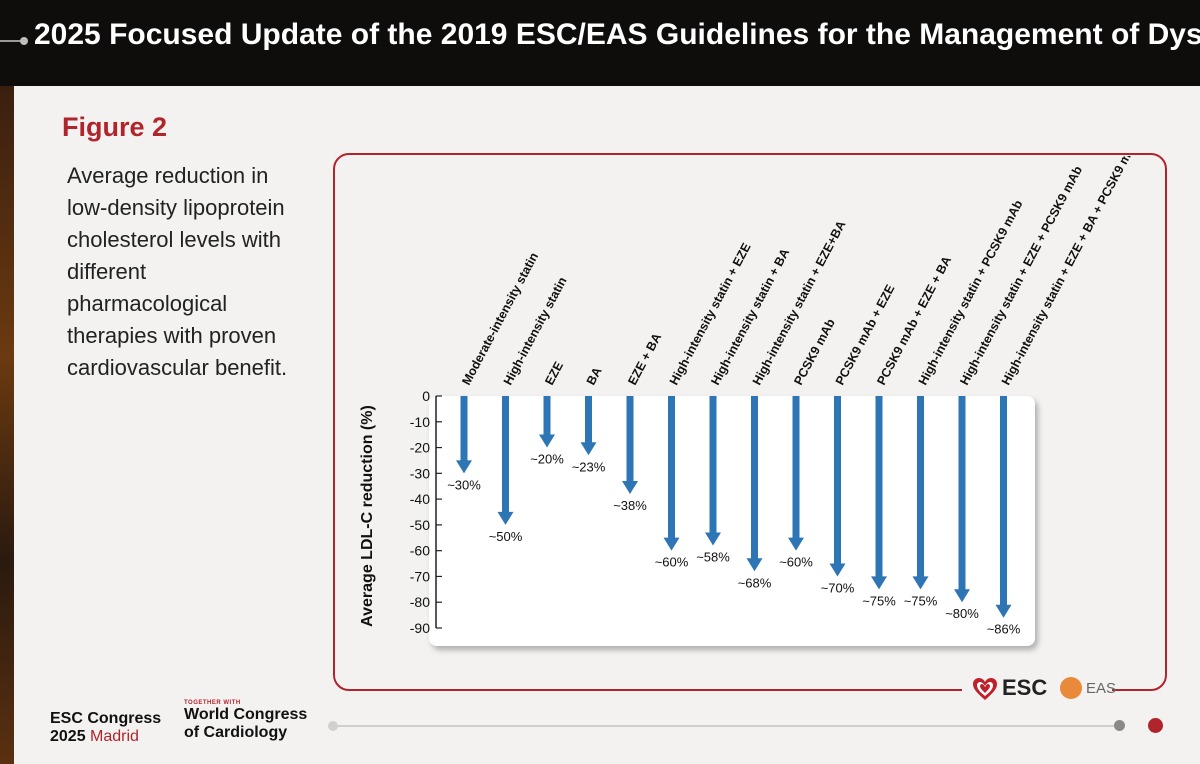 Image resolution: width=1200 pixels, height=764 pixels. I want to click on caption-line: different, so click(107, 271).